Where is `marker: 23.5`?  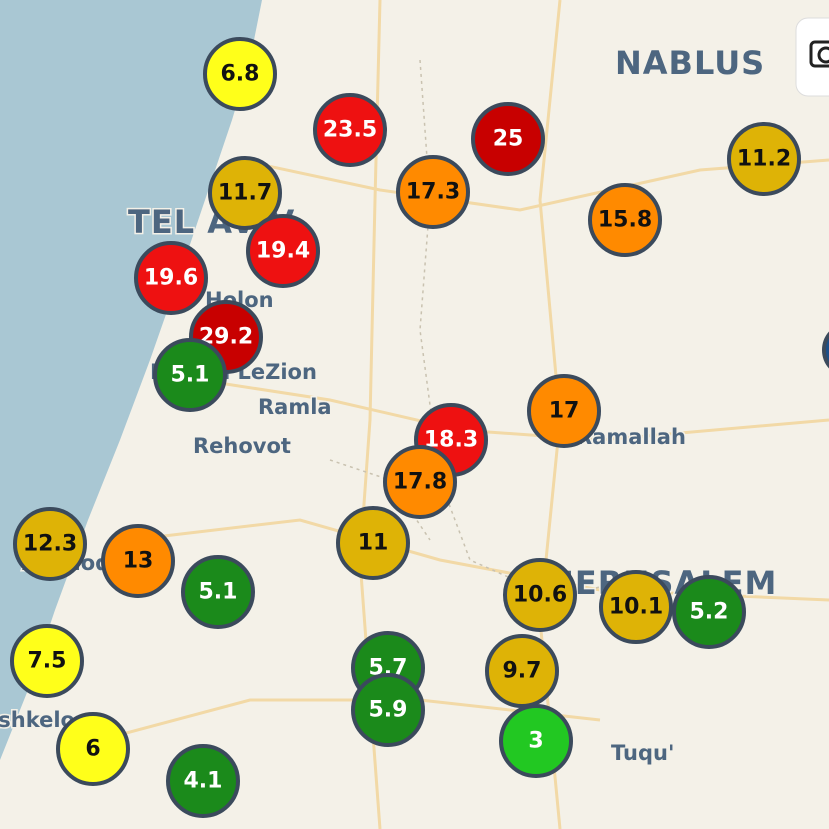 marker: 23.5 is located at coordinates (350, 130).